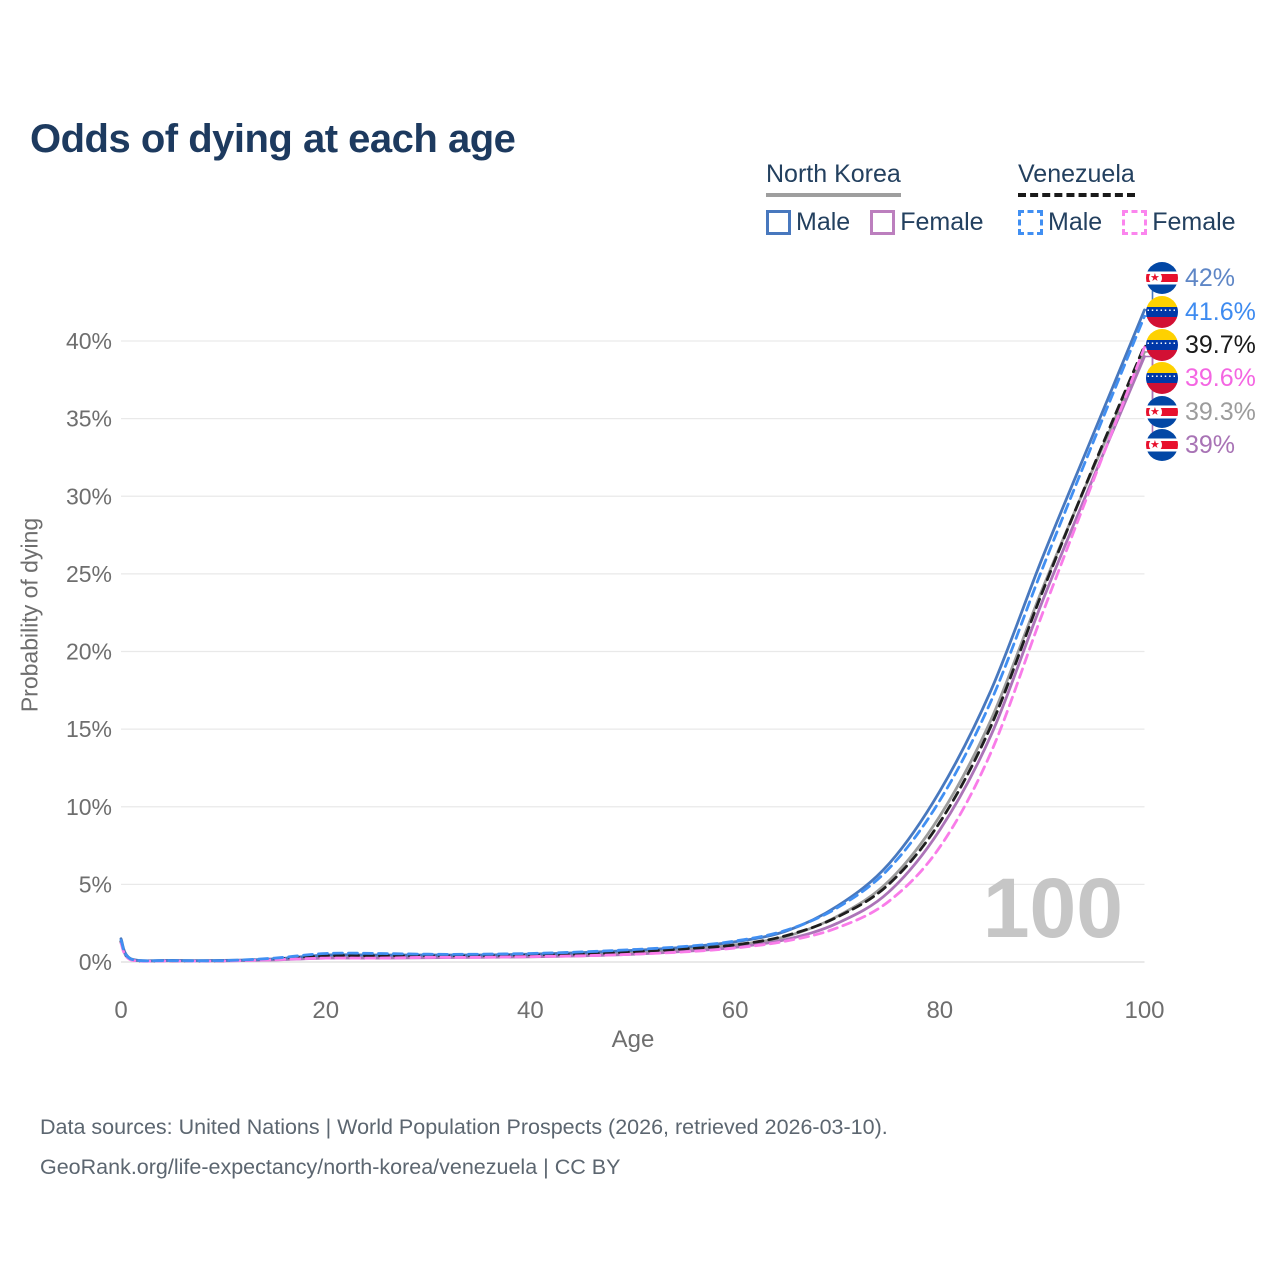 This screenshot has height=1280, width=1280. I want to click on x-axis-title: Age, so click(633, 1039).